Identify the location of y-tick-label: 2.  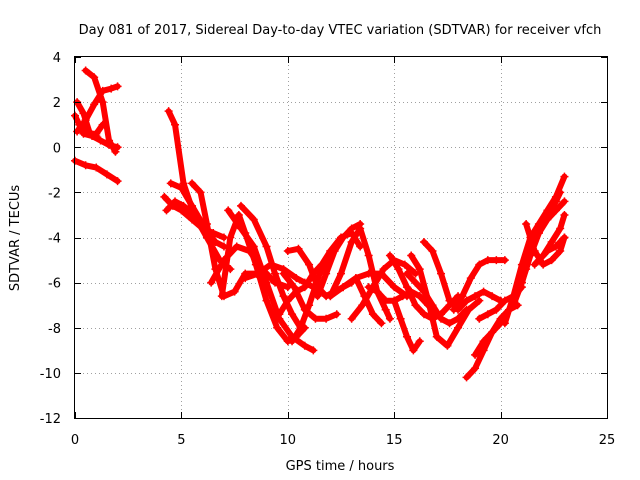
(57, 103).